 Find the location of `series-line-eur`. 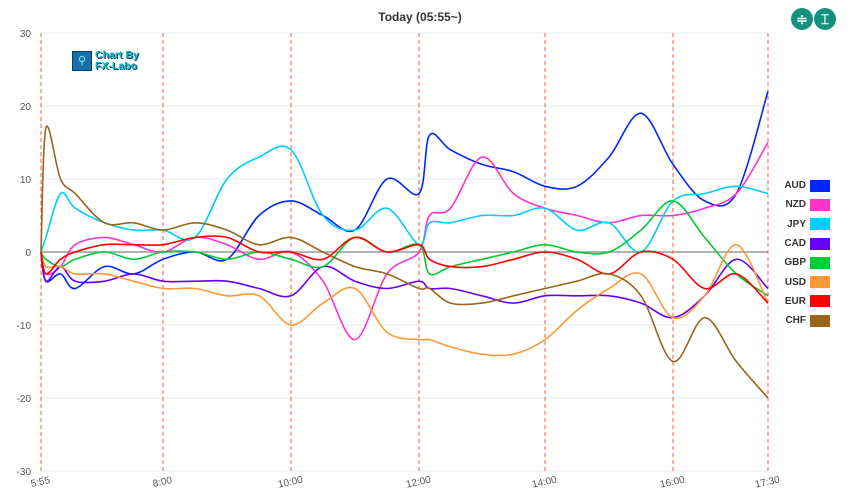

series-line-eur is located at coordinates (404, 269).